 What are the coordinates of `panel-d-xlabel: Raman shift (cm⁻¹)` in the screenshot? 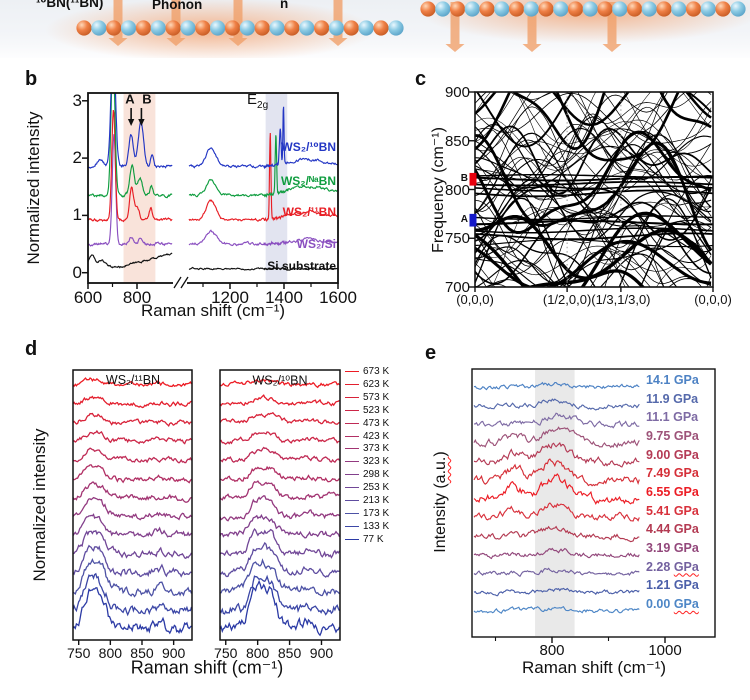 It's located at (207, 667).